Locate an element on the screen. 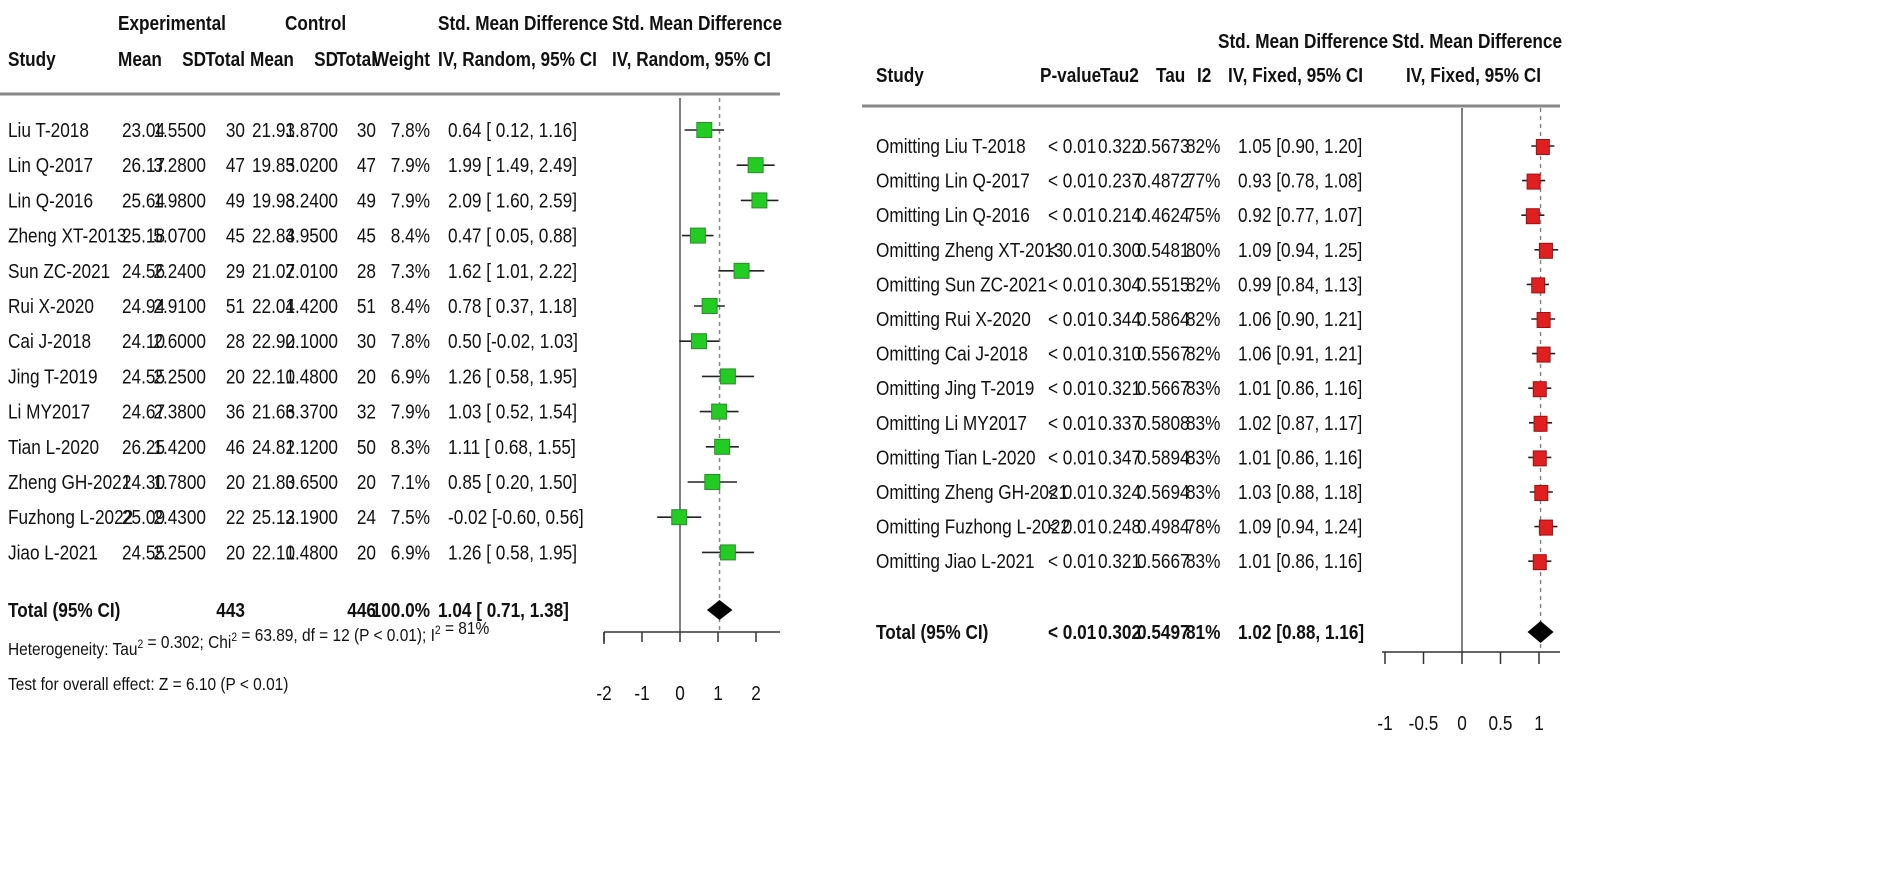 The width and height of the screenshot is (1902, 883). exp-total: 51 is located at coordinates (235, 306).